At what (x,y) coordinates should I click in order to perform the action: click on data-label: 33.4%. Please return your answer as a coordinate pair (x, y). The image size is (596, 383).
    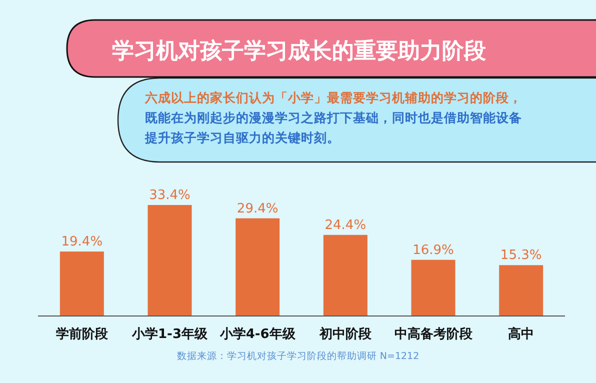
    Looking at the image, I should click on (169, 195).